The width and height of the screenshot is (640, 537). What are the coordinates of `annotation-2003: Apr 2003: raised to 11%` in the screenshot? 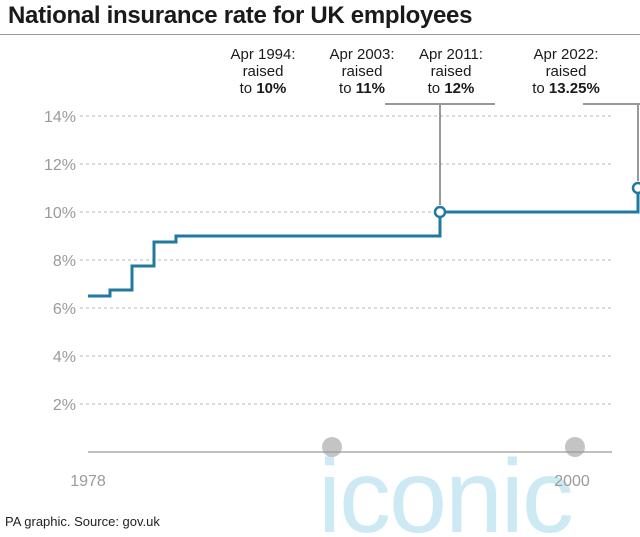 It's located at (362, 71).